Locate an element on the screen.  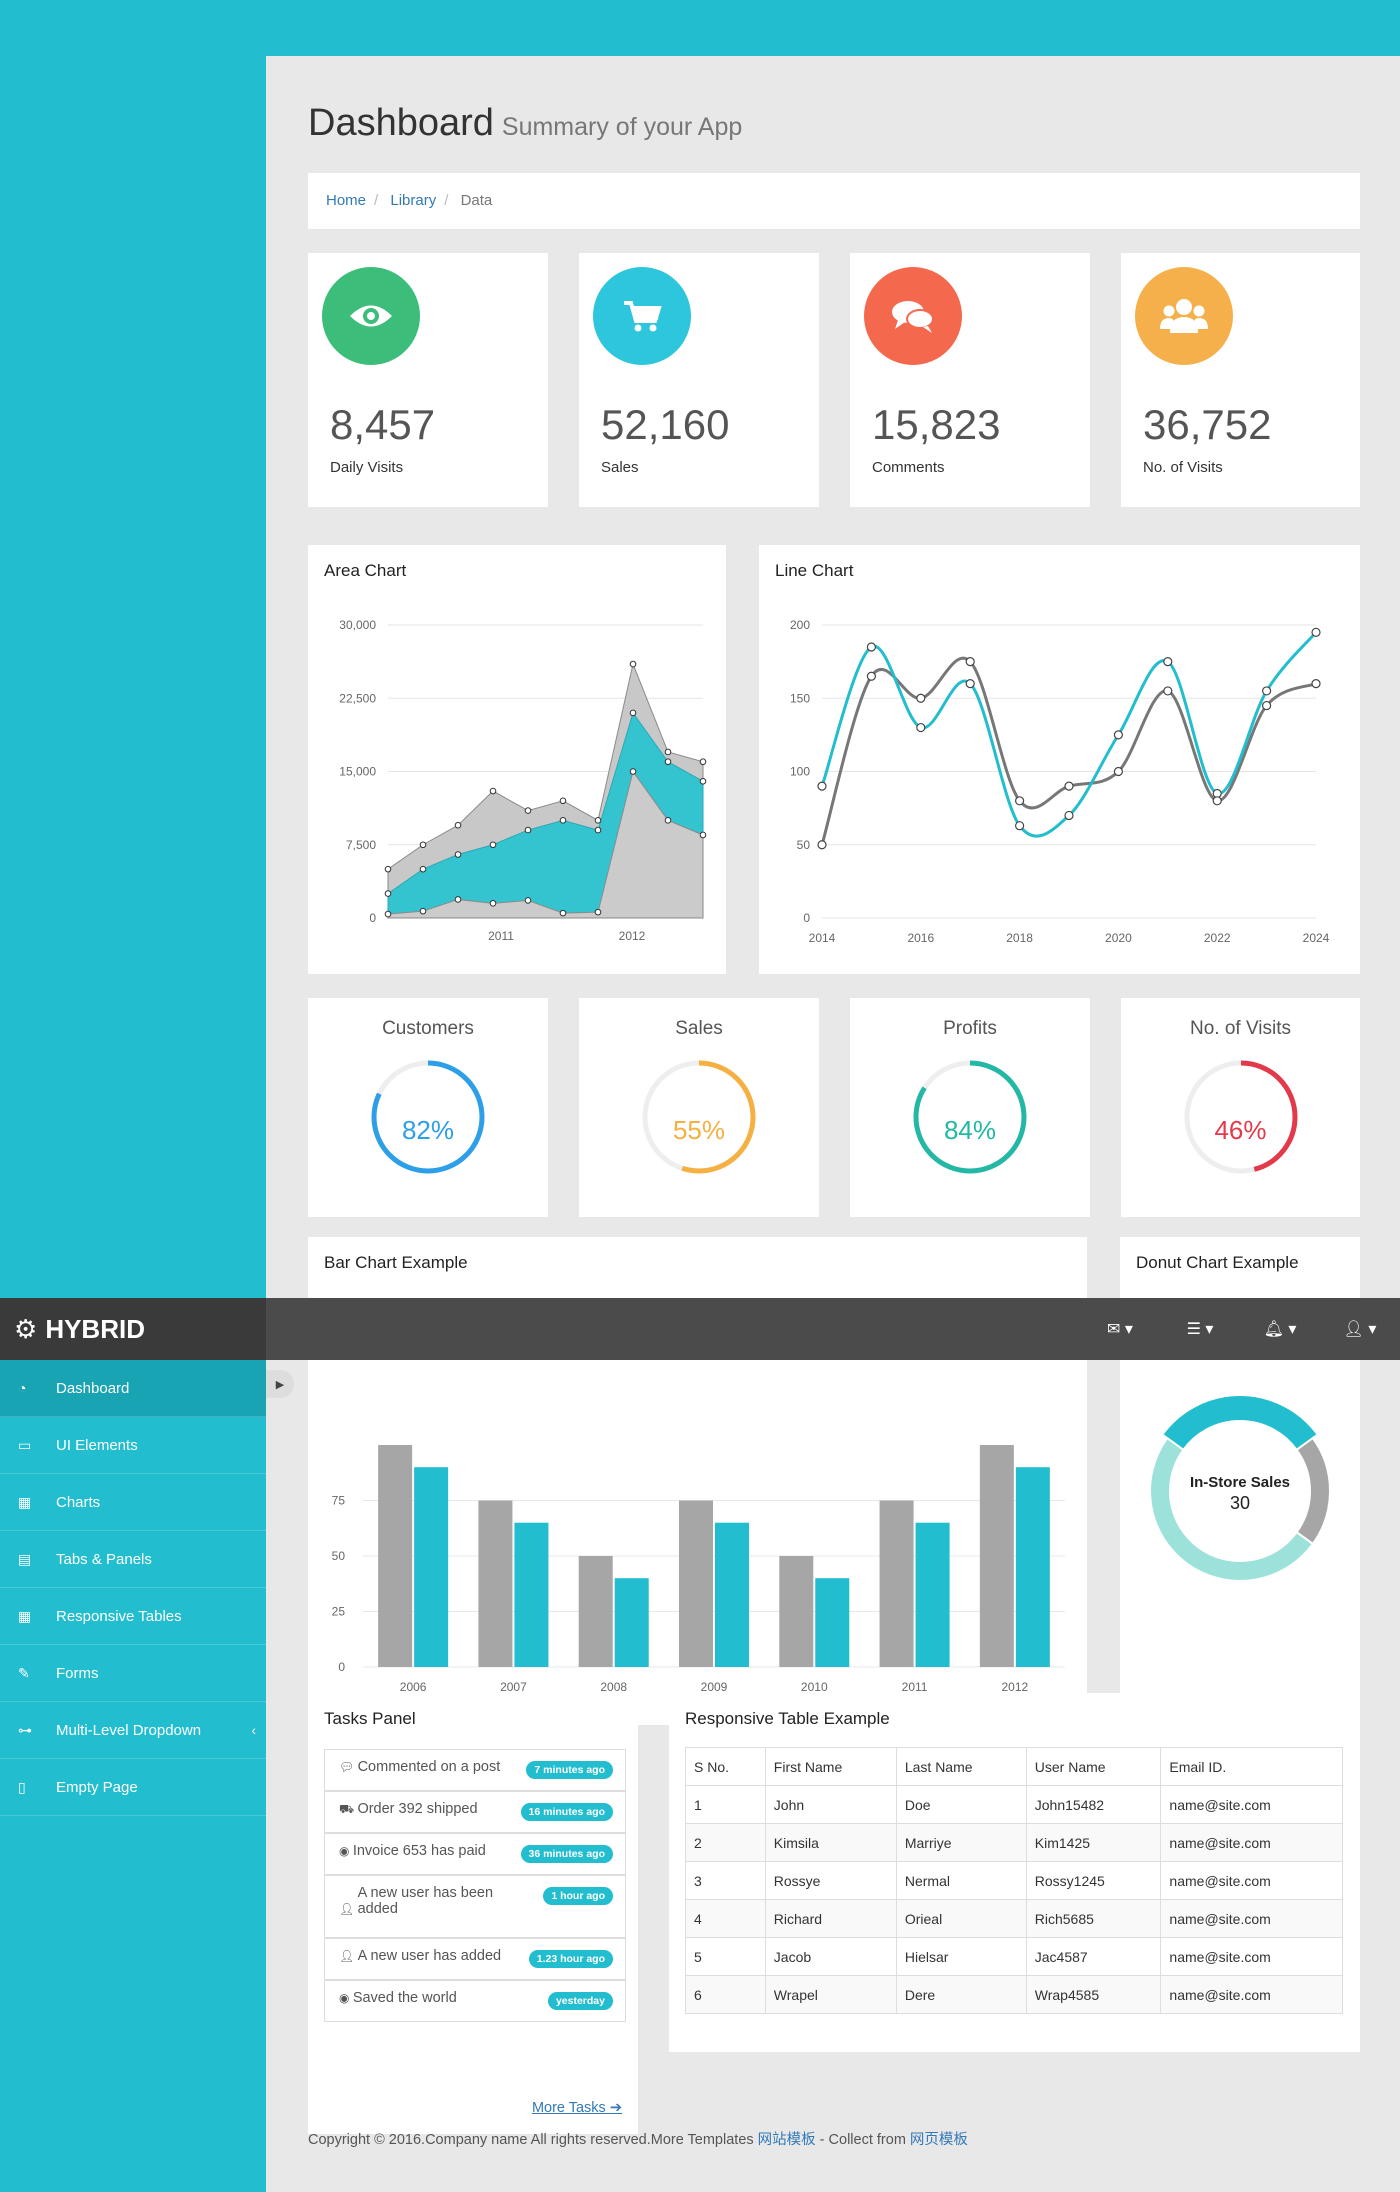
desktop-icon: ▭ is located at coordinates (25, 1444).